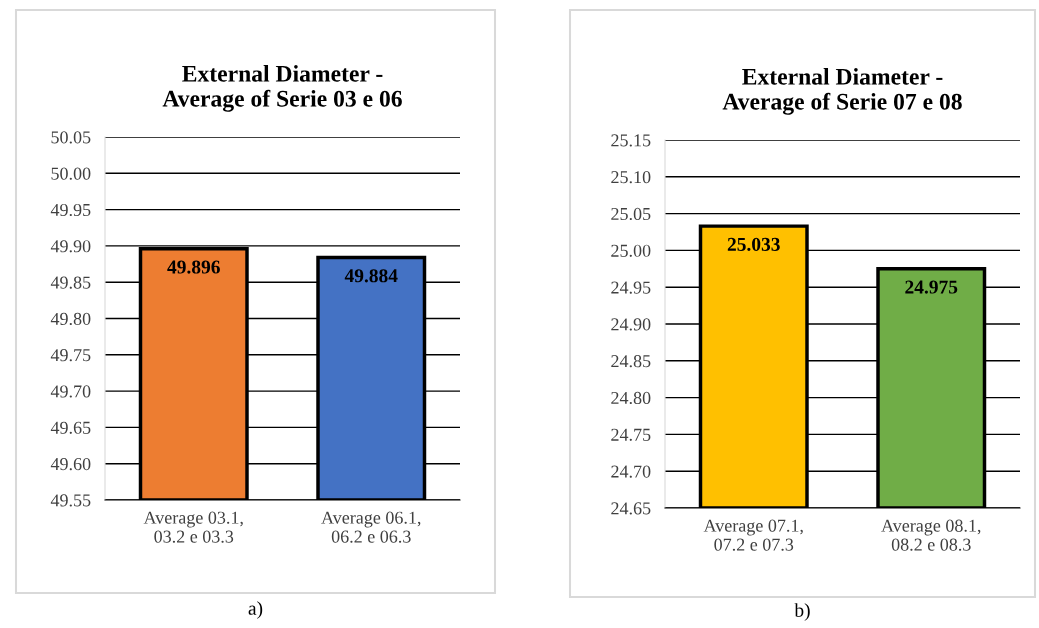 This screenshot has width=1039, height=628. I want to click on y-tick-label: 25.05, so click(631, 214).